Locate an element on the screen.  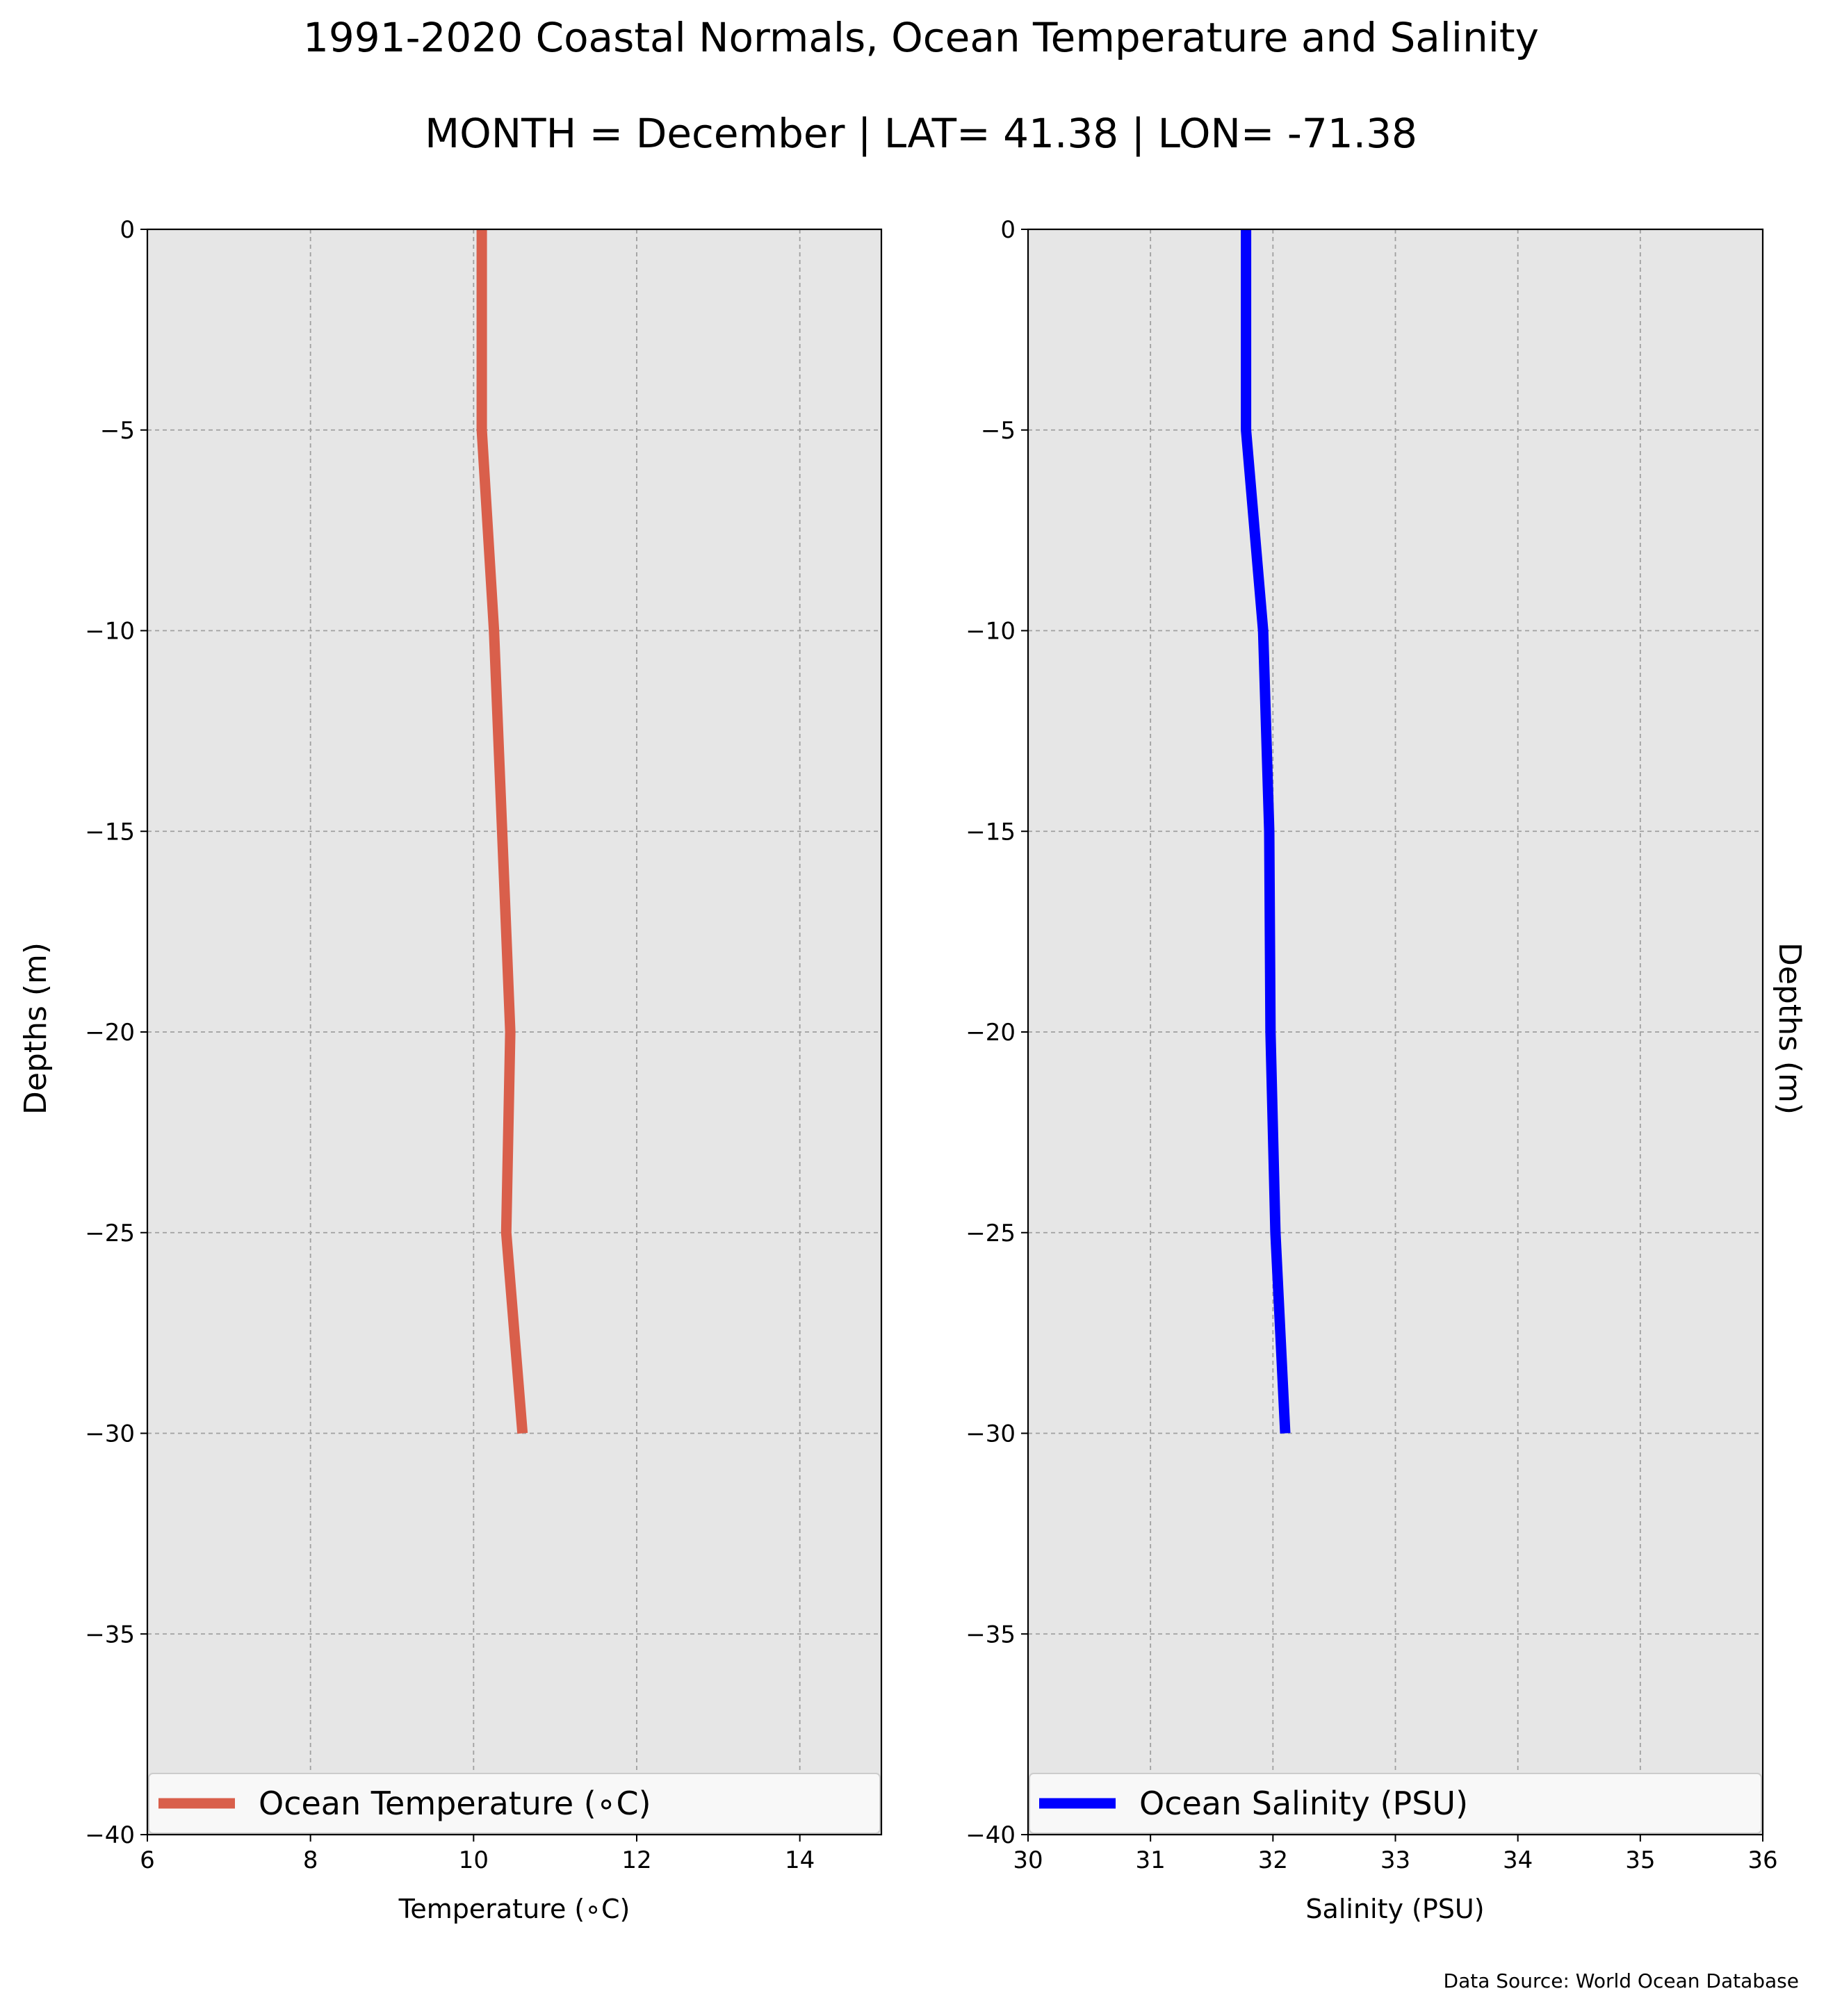
x-tick-label: 36 is located at coordinates (1762, 1860).